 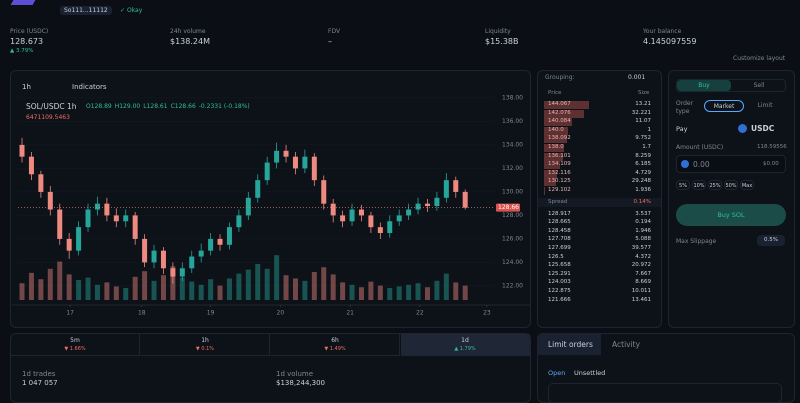 I want to click on token-address: So111...11112, so click(x=86, y=10).